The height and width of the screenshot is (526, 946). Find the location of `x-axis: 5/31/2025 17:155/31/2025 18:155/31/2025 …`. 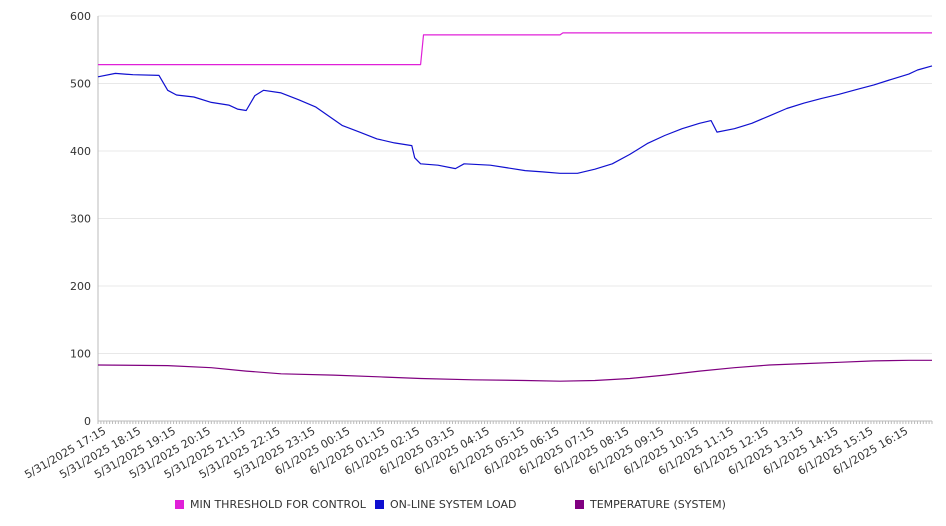

x-axis: 5/31/2025 17:155/31/2025 18:155/31/2025 … is located at coordinates (477, 450).